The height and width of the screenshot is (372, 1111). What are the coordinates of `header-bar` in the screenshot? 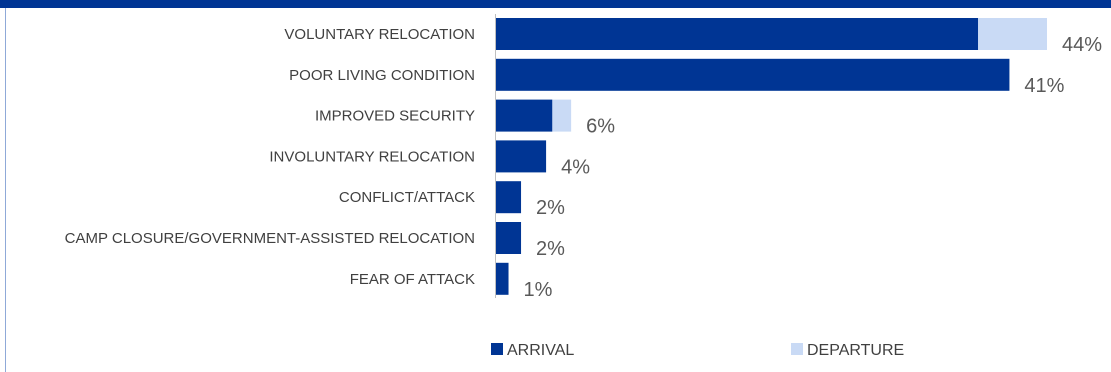 It's located at (555, 4).